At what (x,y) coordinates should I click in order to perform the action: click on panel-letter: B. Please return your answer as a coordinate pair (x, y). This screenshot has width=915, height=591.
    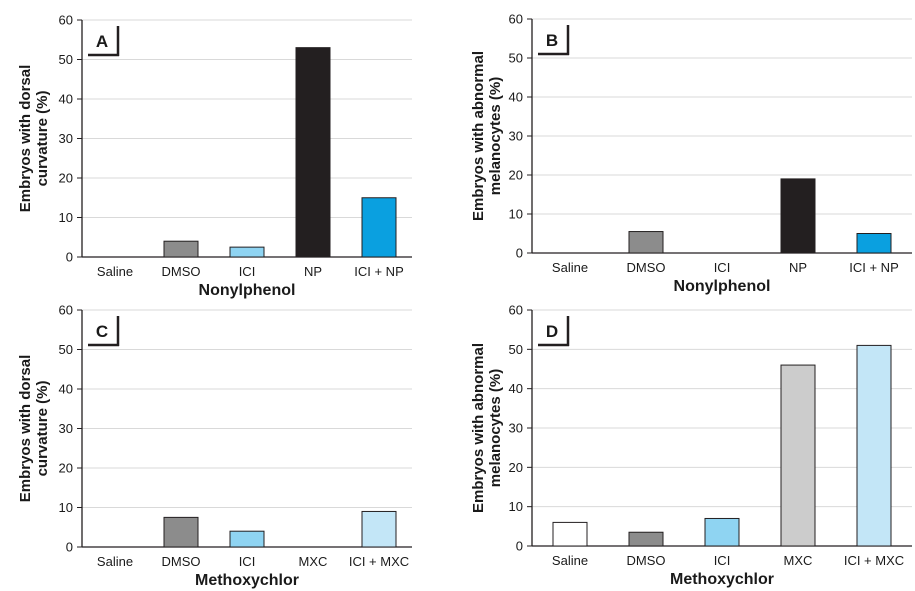
    Looking at the image, I should click on (552, 40).